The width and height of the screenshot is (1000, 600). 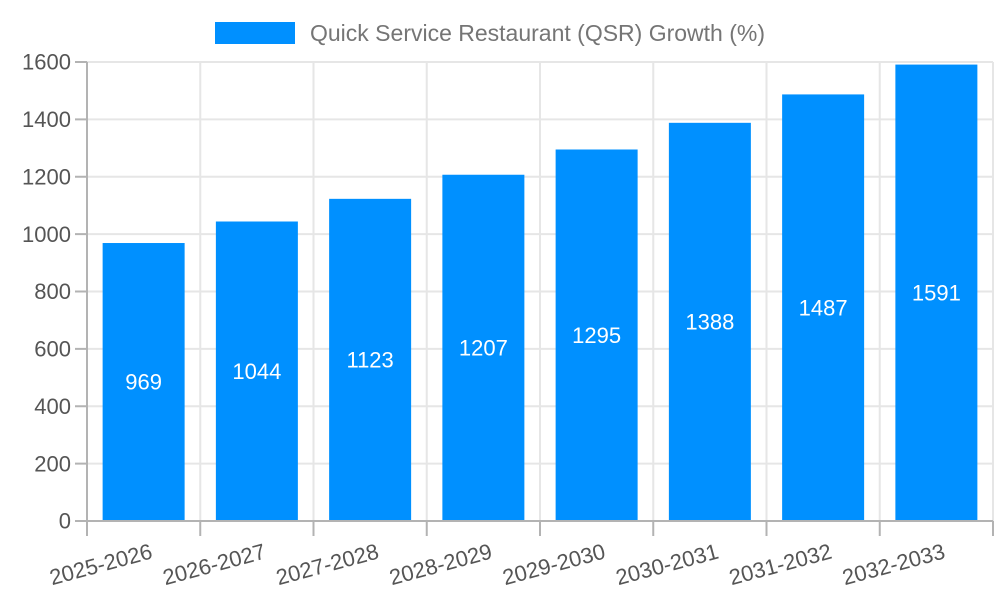 I want to click on bar-value-label: 1207, so click(x=483, y=348).